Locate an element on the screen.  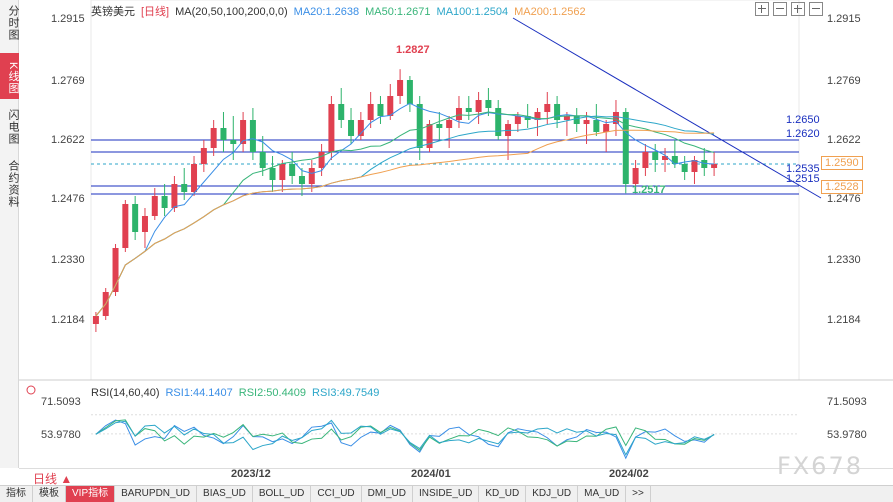
side-tab-kline: K线图 is located at coordinates (9, 76).